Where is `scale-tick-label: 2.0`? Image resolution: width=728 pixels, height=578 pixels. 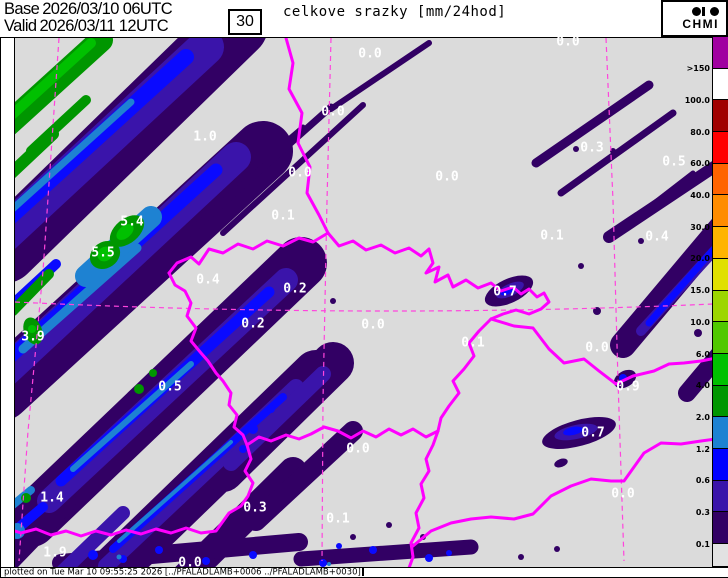 scale-tick-label: 2.0 is located at coordinates (702, 417).